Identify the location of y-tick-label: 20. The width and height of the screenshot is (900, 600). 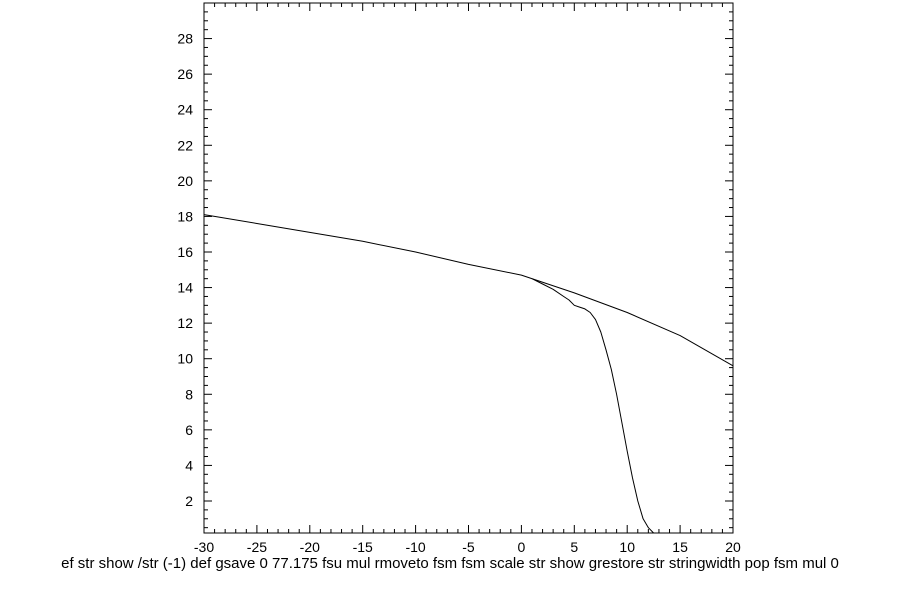
(185, 181).